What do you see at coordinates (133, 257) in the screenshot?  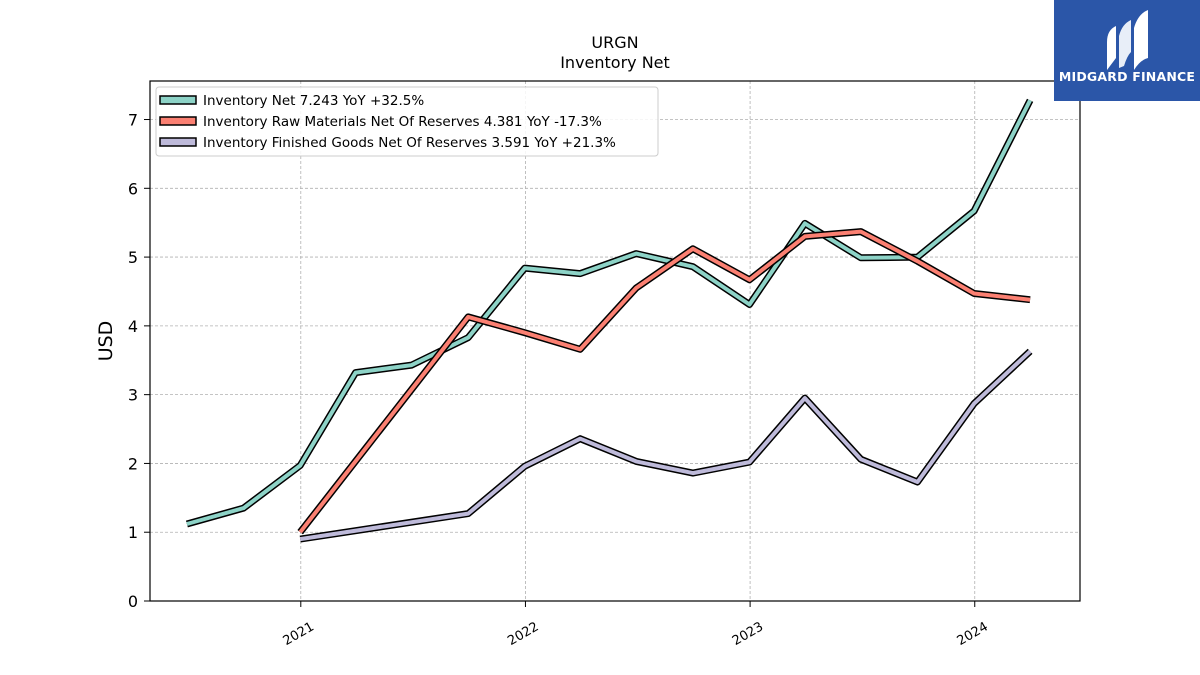 I see `y-tick-label: 5` at bounding box center [133, 257].